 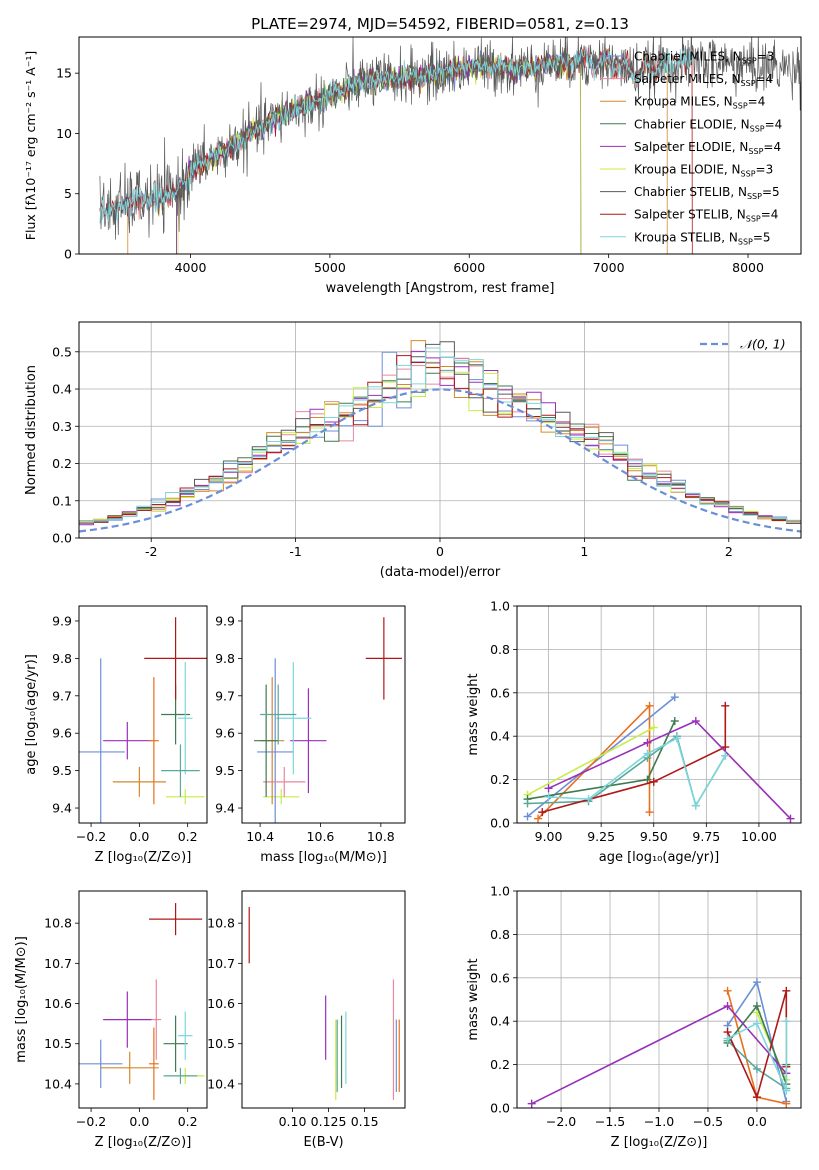 I want to click on y-axis-label: Flux [fλ10⁻¹⁷ erg cm⁻² s⁻¹ A⁻¹], so click(x=30, y=145).